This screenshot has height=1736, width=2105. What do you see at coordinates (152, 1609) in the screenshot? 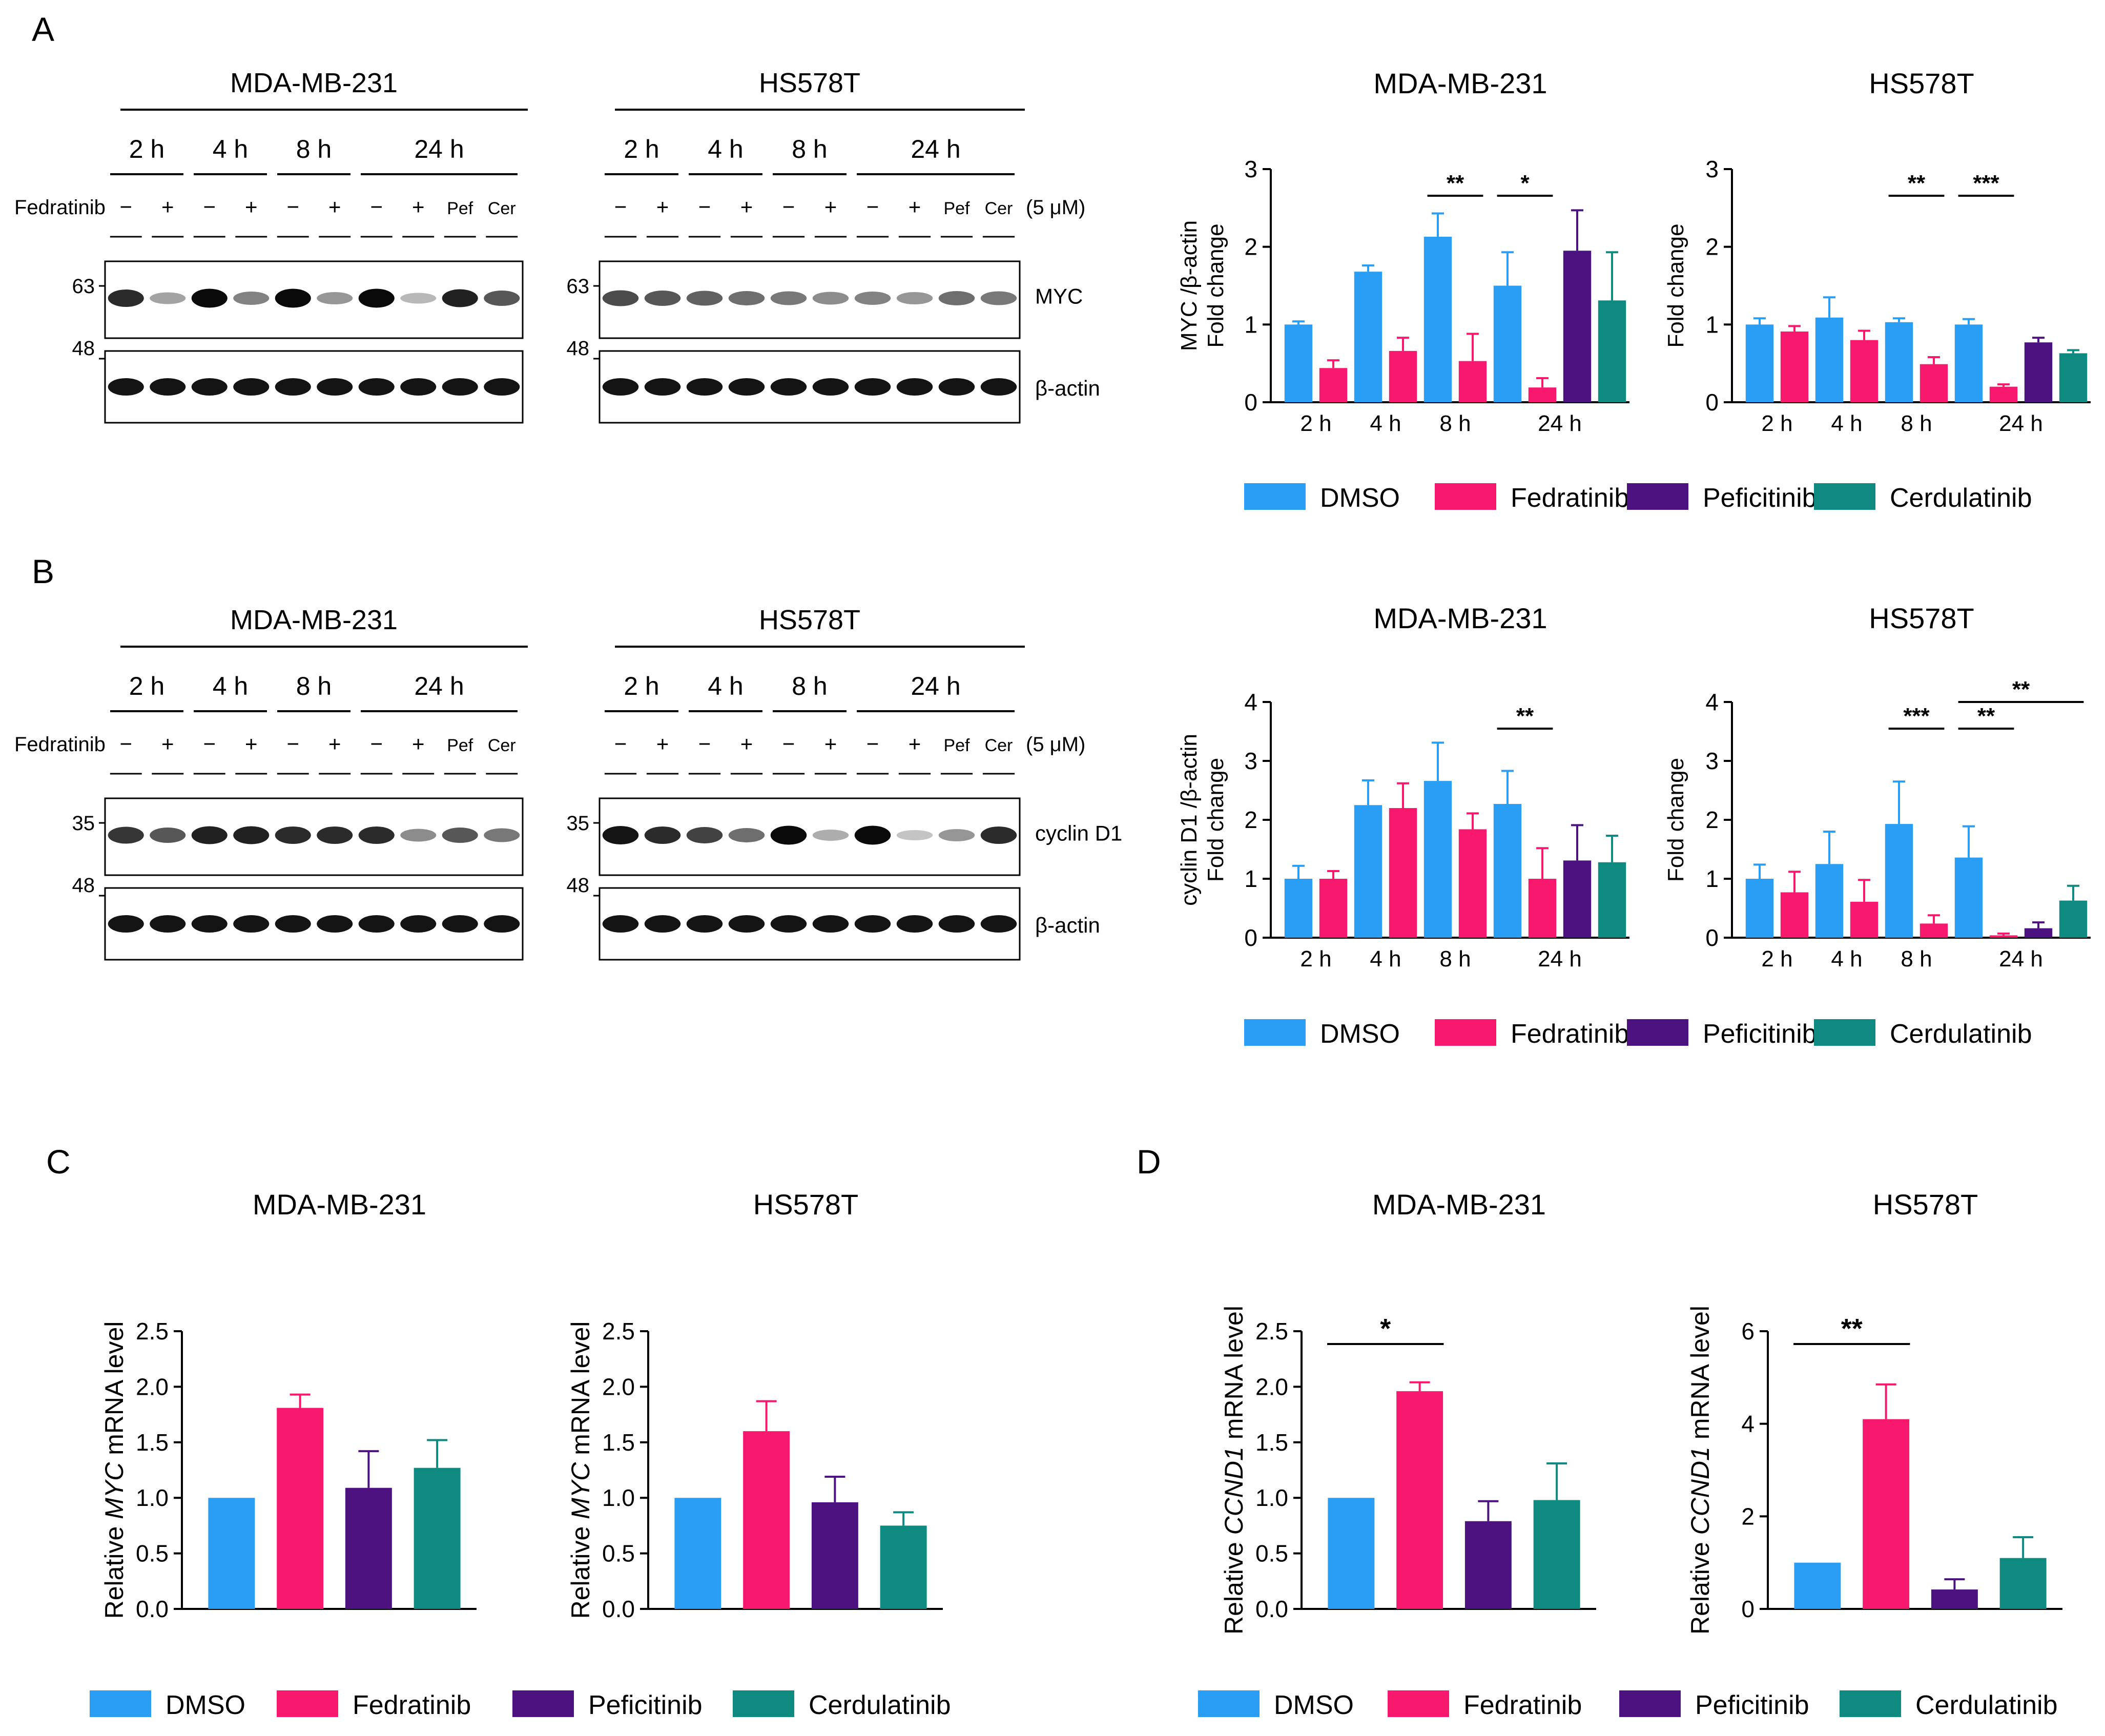
I see `y-tick-label: 0.0` at bounding box center [152, 1609].